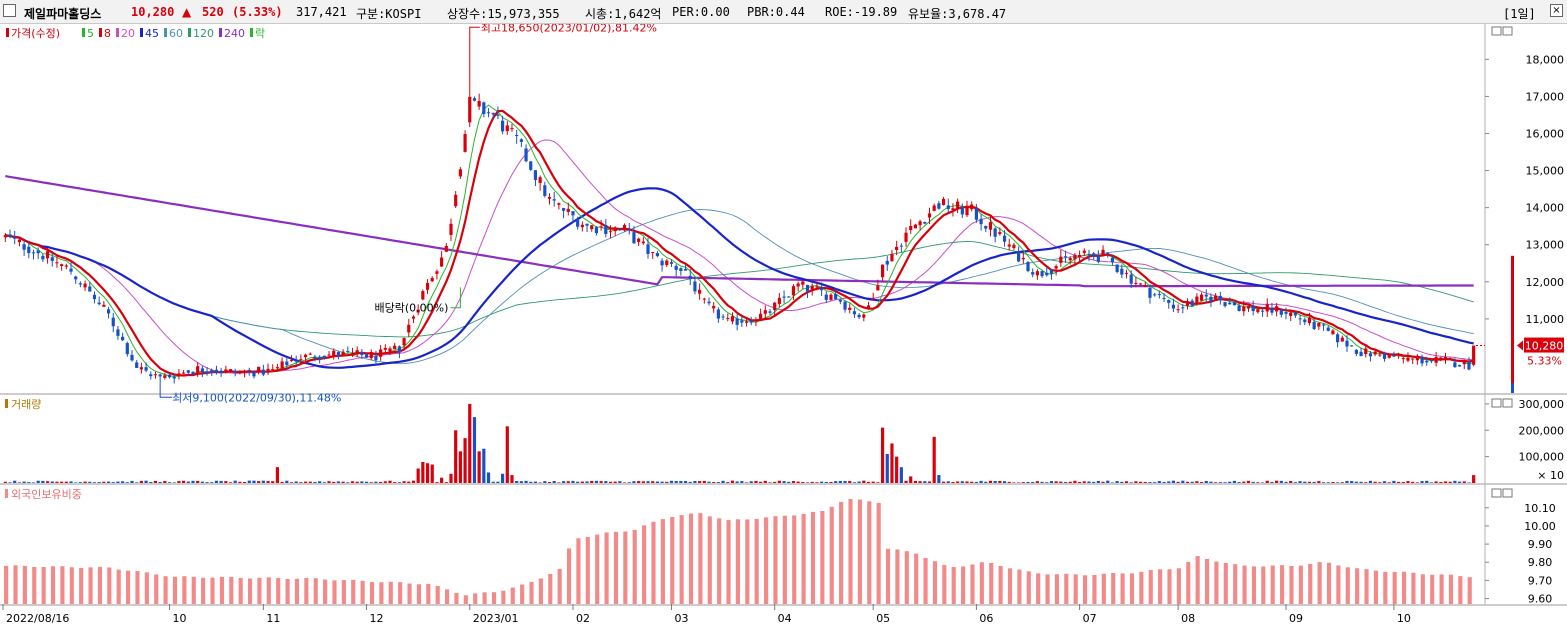 This screenshot has width=1567, height=630. I want to click on period-button: [1일], so click(1519, 14).